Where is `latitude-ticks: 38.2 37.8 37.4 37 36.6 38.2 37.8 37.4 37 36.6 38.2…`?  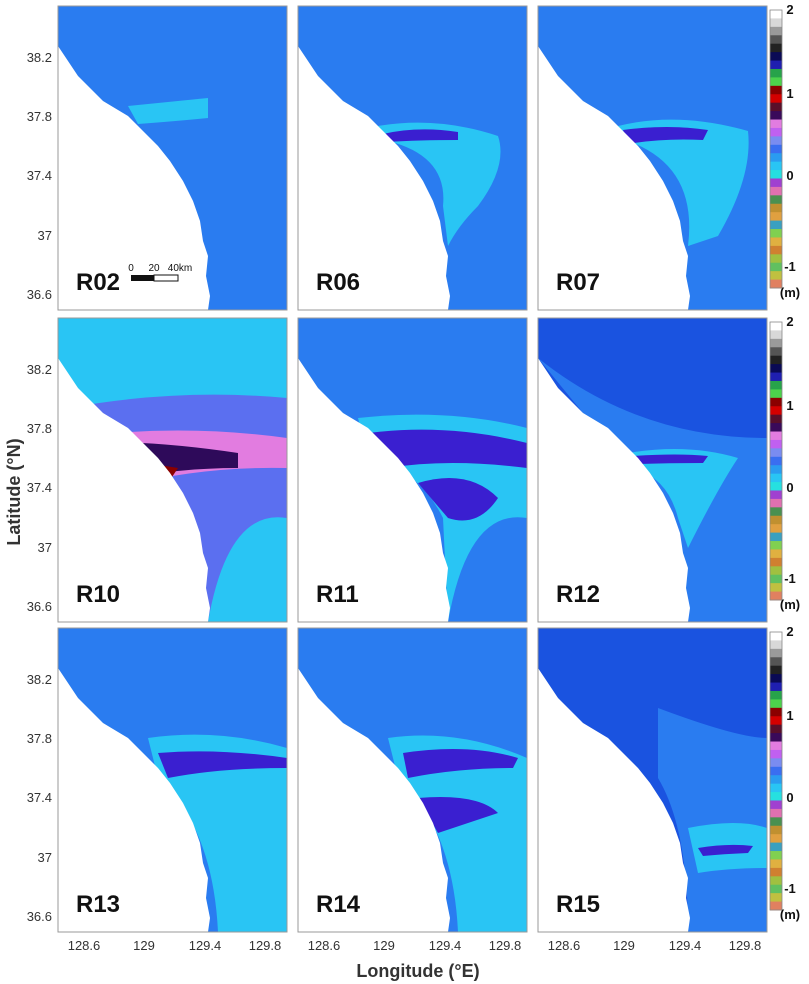
latitude-ticks: 38.2 37.8 37.4 37 36.6 38.2 37.8 37.4 37 36.6 38.2… is located at coordinates (39, 487).